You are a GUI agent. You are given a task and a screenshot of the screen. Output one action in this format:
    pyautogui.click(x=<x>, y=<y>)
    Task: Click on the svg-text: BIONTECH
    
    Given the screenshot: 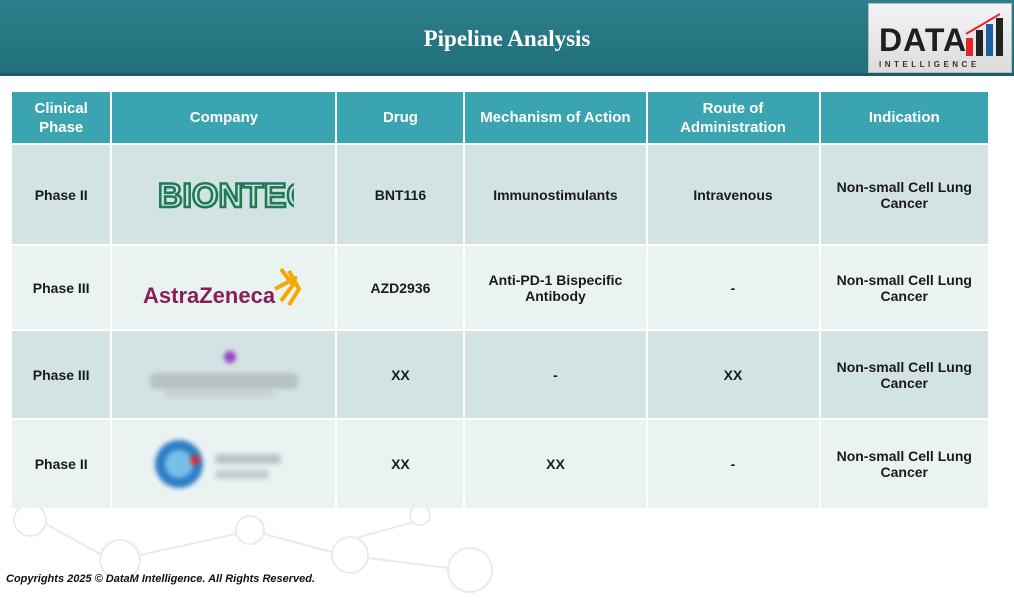 What is the action you would take?
    pyautogui.click(x=226, y=195)
    